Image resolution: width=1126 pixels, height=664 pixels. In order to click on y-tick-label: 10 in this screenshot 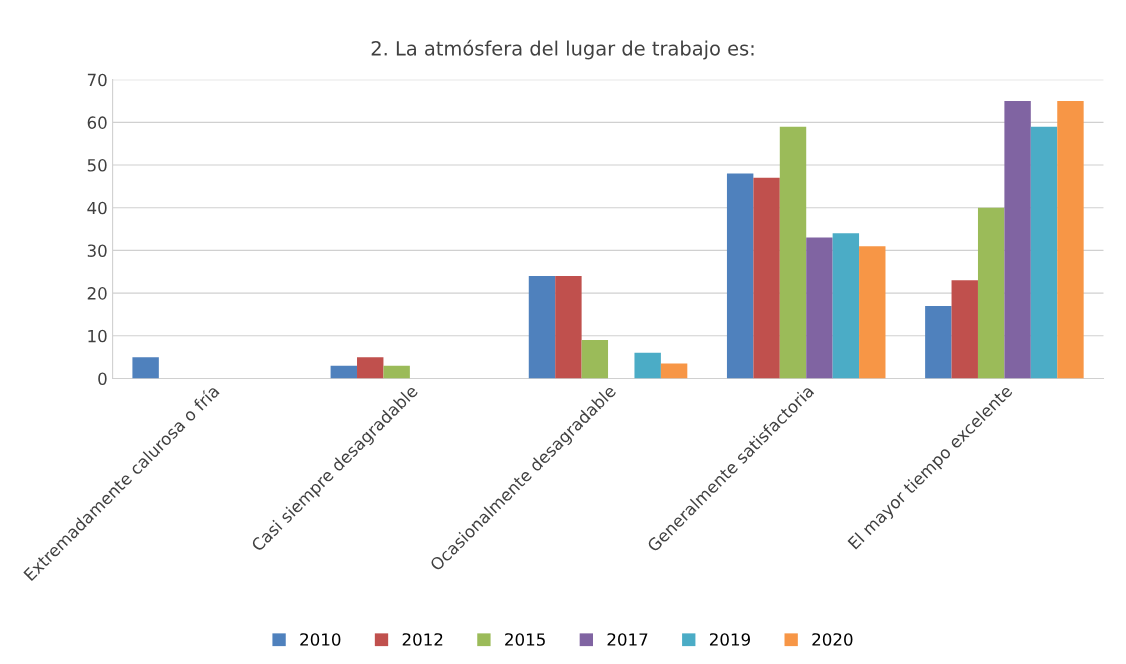, I will do `click(97, 336)`.